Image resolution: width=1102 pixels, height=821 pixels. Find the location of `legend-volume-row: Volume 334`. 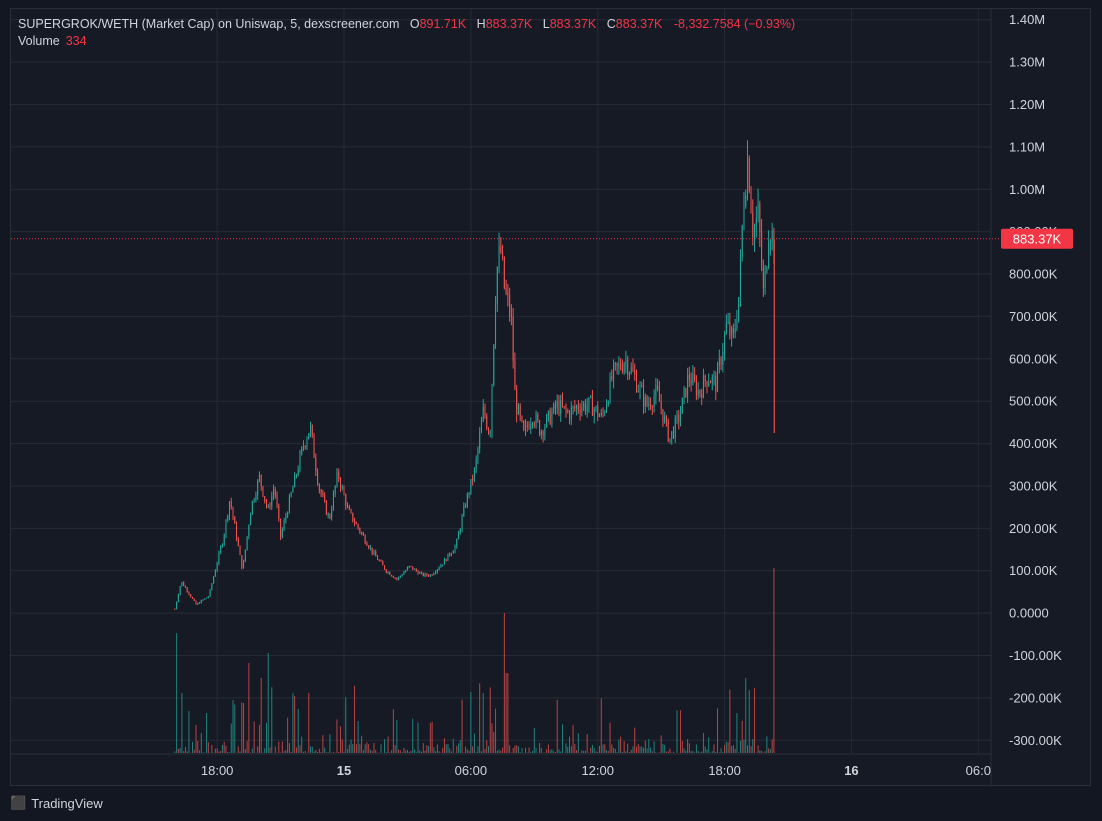

legend-volume-row: Volume 334 is located at coordinates (406, 41).